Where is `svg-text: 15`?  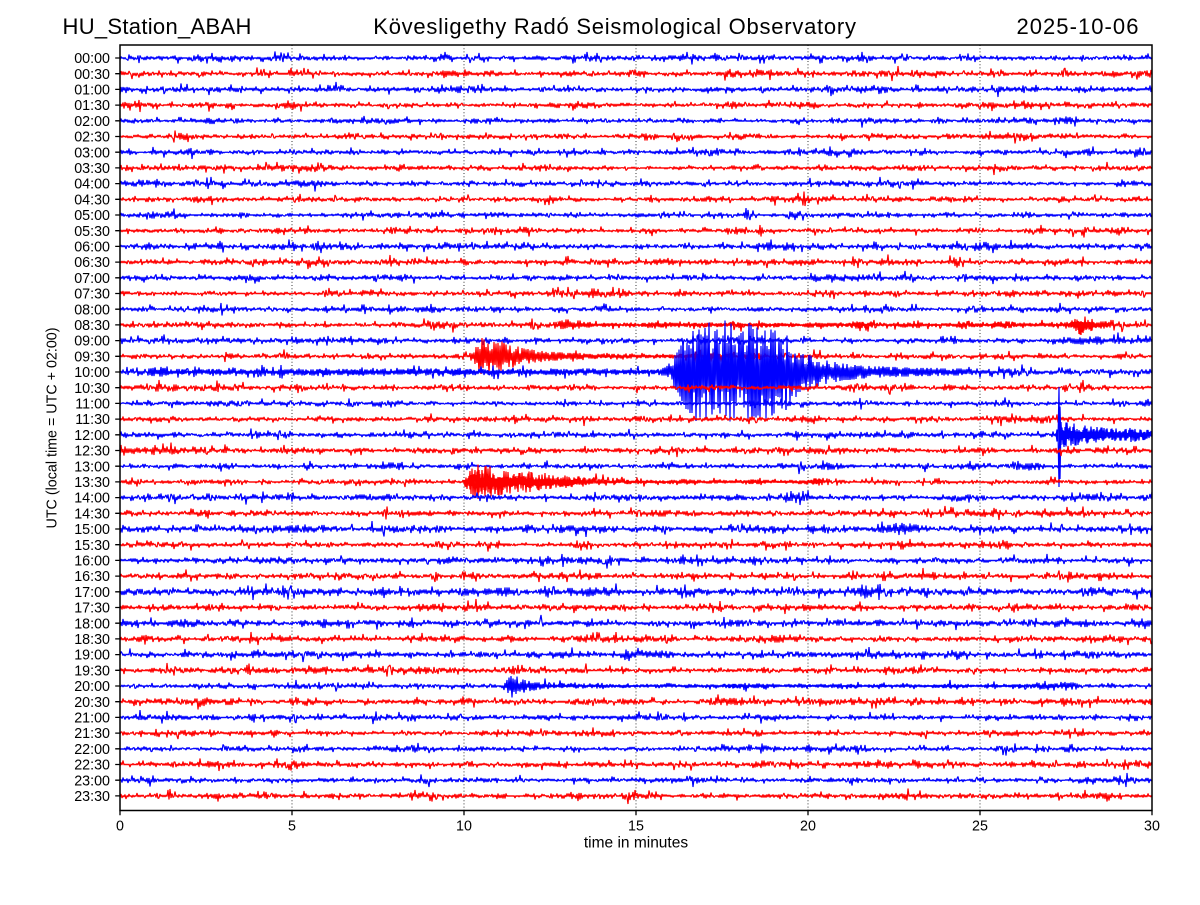 svg-text: 15 is located at coordinates (636, 827).